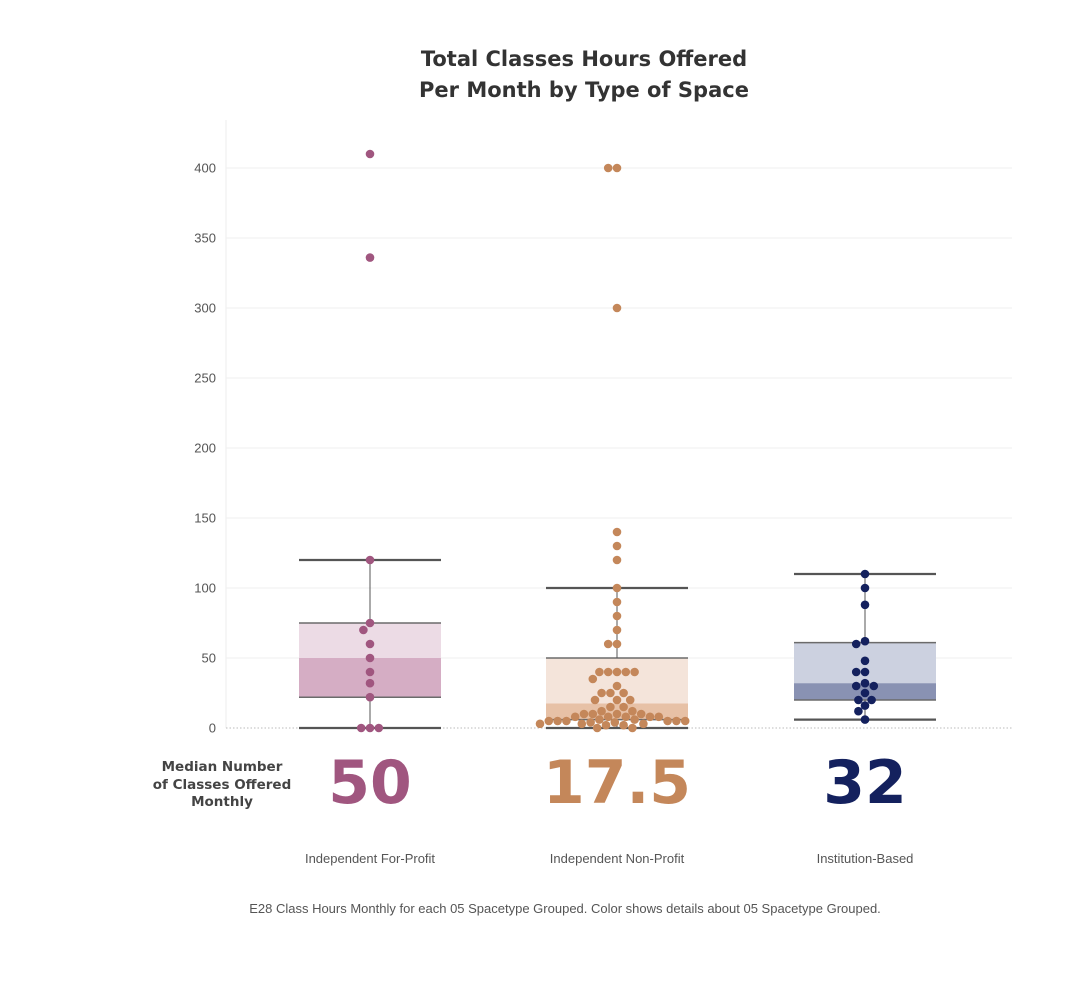 This screenshot has width=1091, height=986. I want to click on y-tick-label: 150, so click(205, 518).